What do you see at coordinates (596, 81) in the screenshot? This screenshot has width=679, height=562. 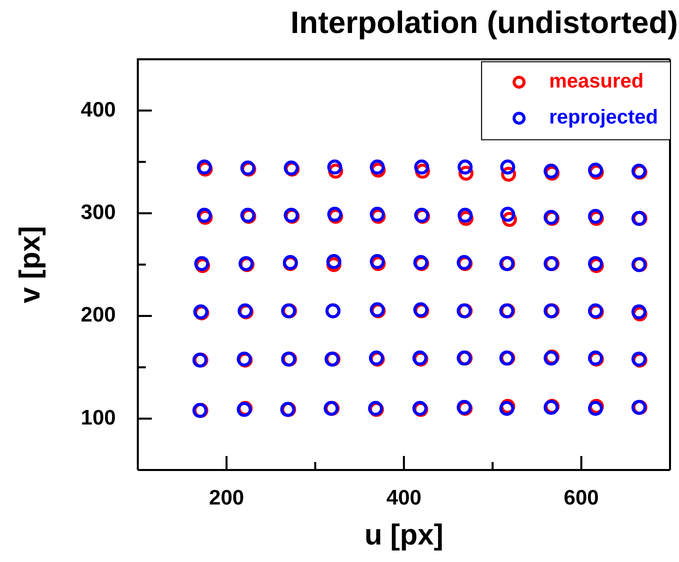 I see `legend-label: measured` at bounding box center [596, 81].